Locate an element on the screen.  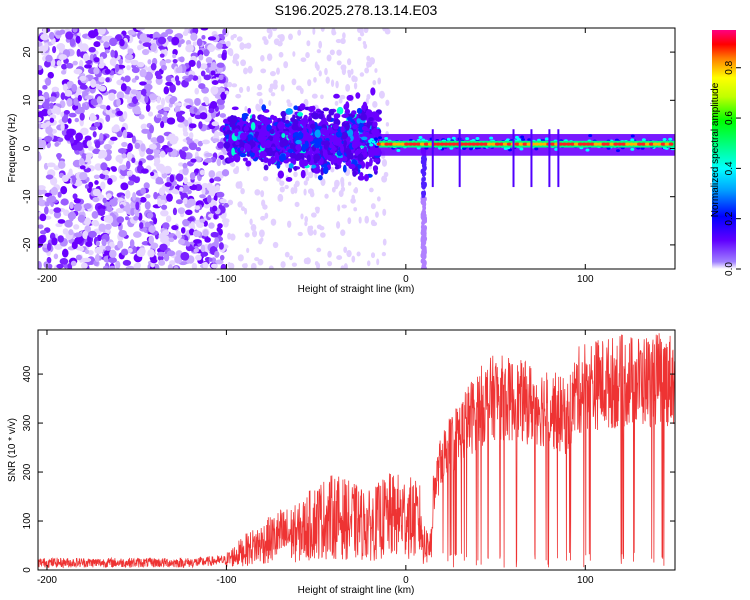
chart-title: S196.2025.278.13.14.E03 is located at coordinates (356, 10).